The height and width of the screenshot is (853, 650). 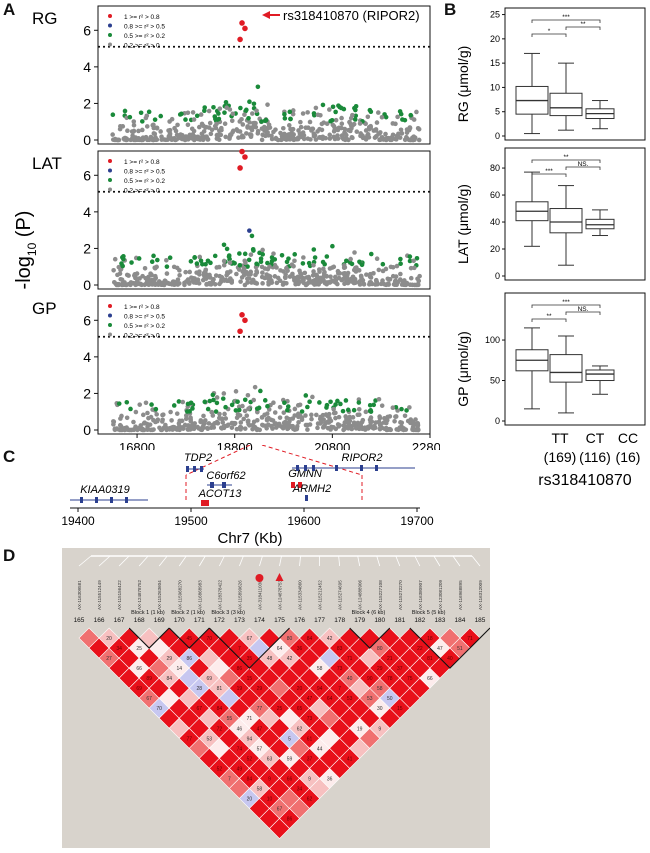 What do you see at coordinates (310, 719) in the screenshot?
I see `svg-text: 73` at bounding box center [310, 719].